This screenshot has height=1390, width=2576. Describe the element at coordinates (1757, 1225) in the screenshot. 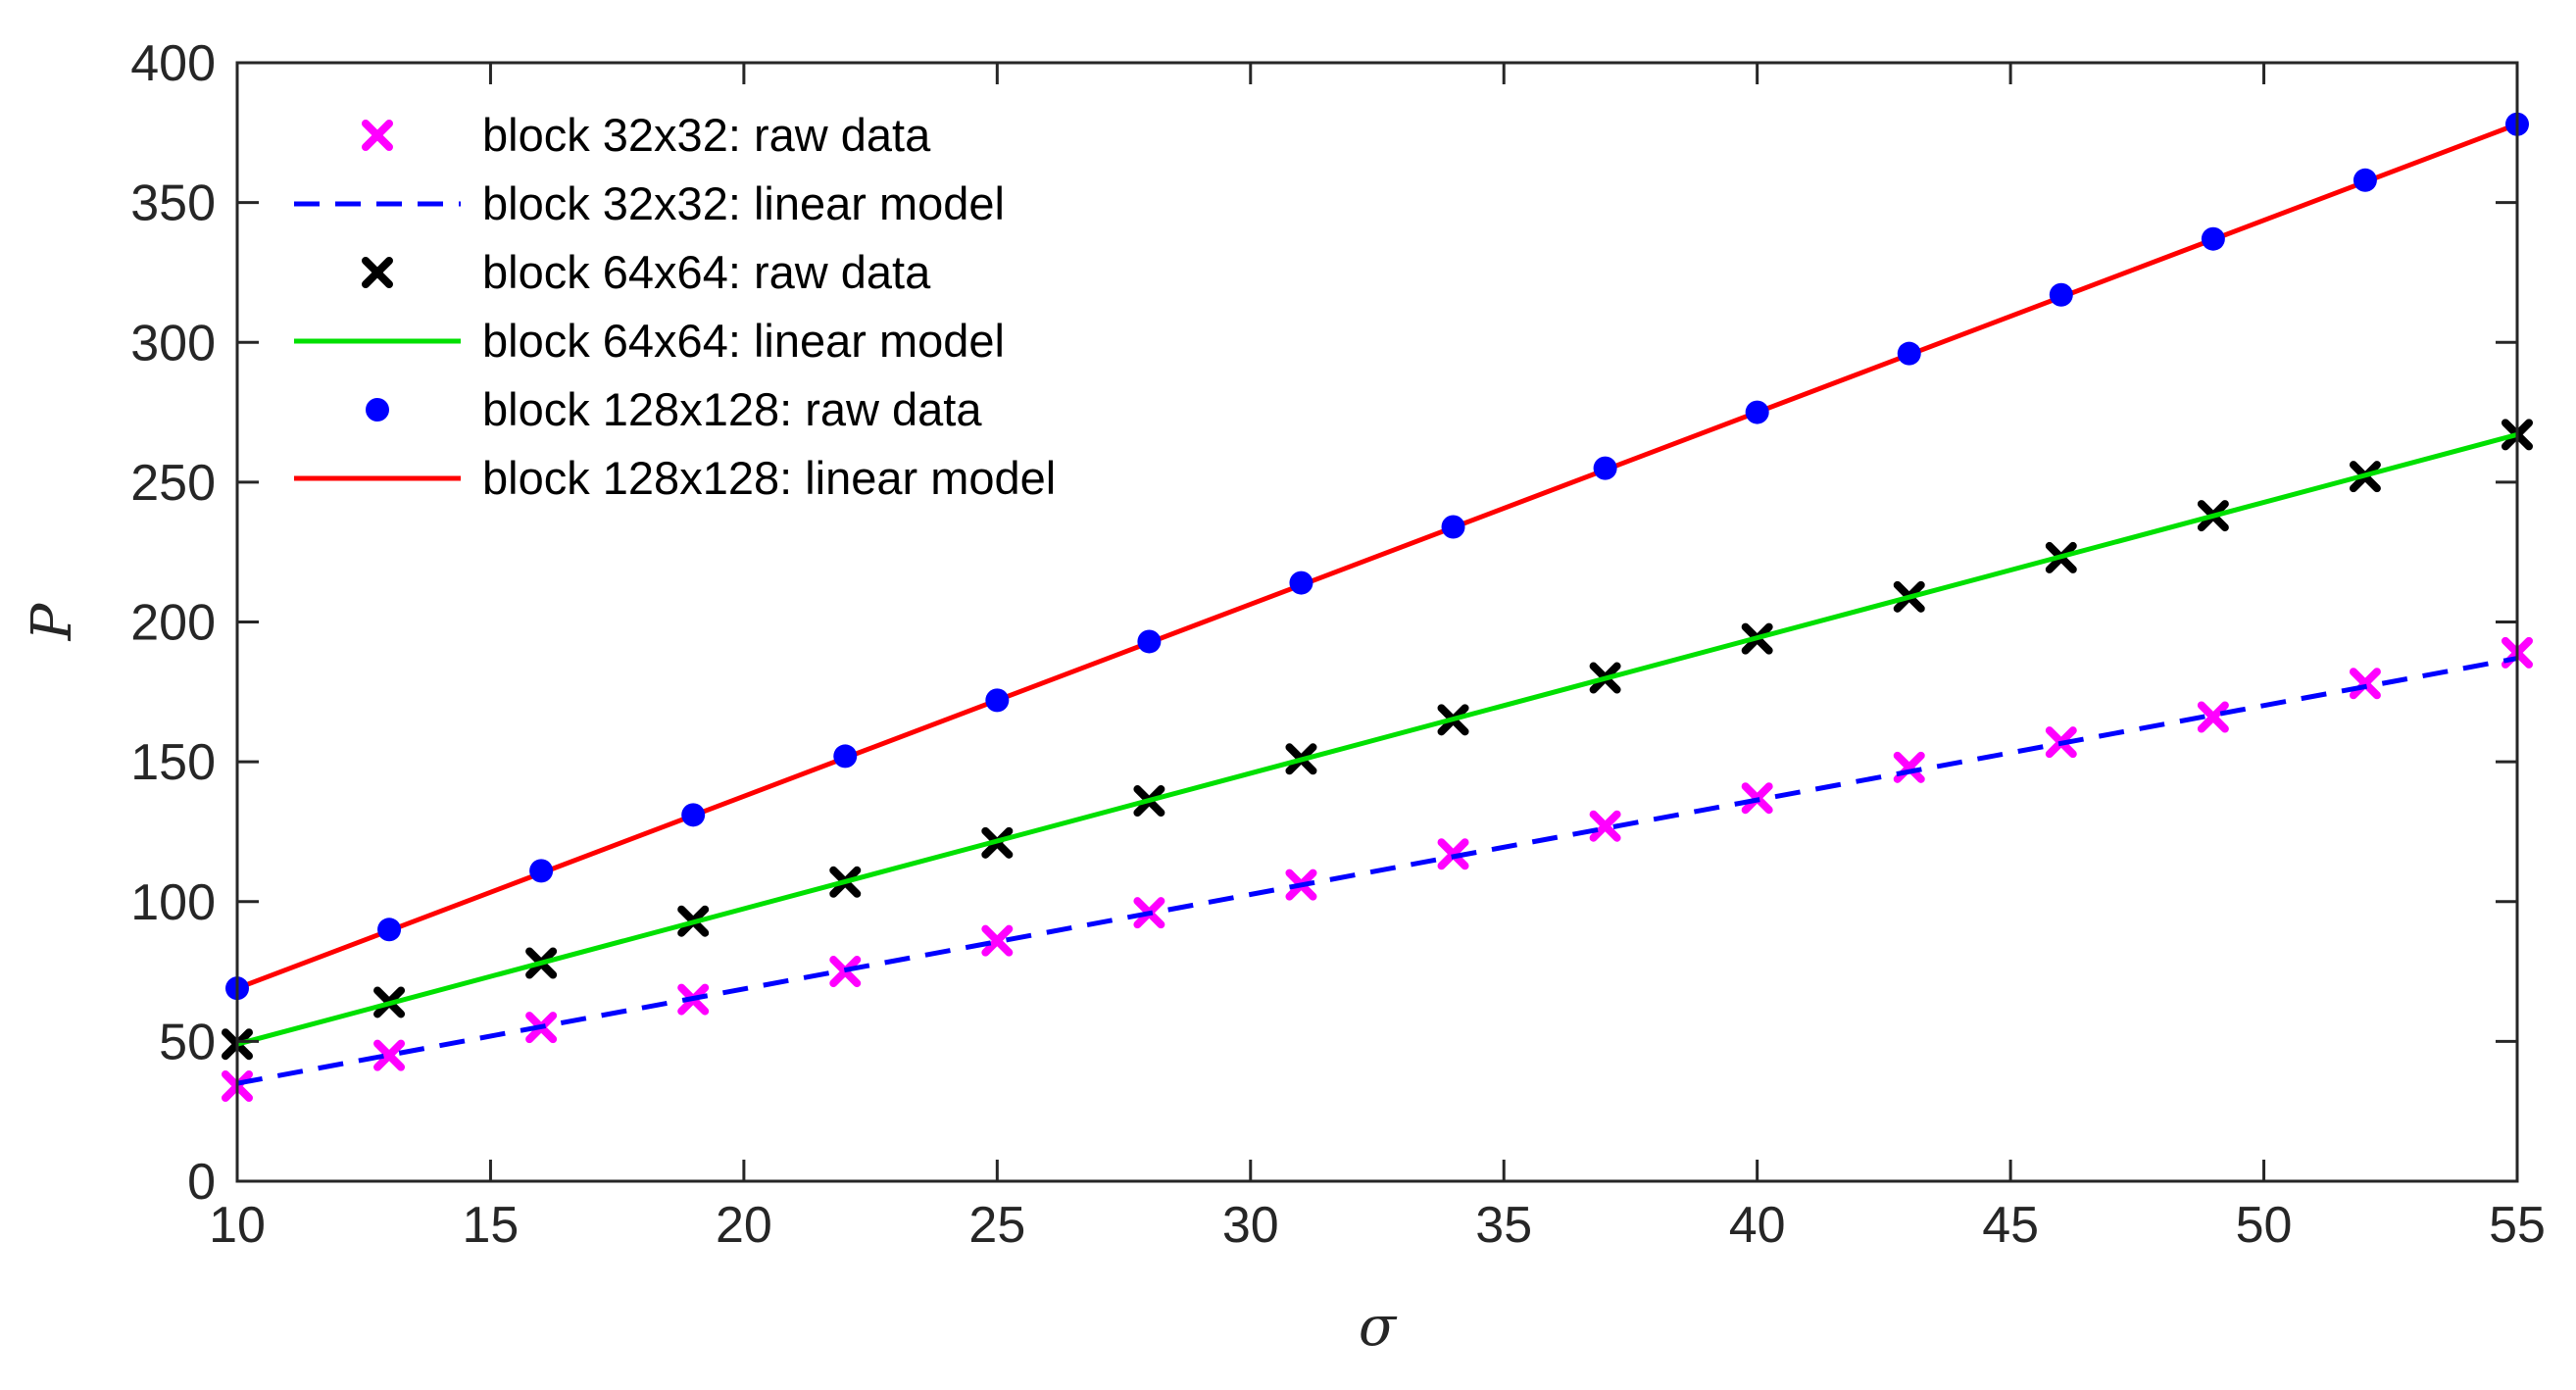

I see `x-tick-label: 40` at that location.